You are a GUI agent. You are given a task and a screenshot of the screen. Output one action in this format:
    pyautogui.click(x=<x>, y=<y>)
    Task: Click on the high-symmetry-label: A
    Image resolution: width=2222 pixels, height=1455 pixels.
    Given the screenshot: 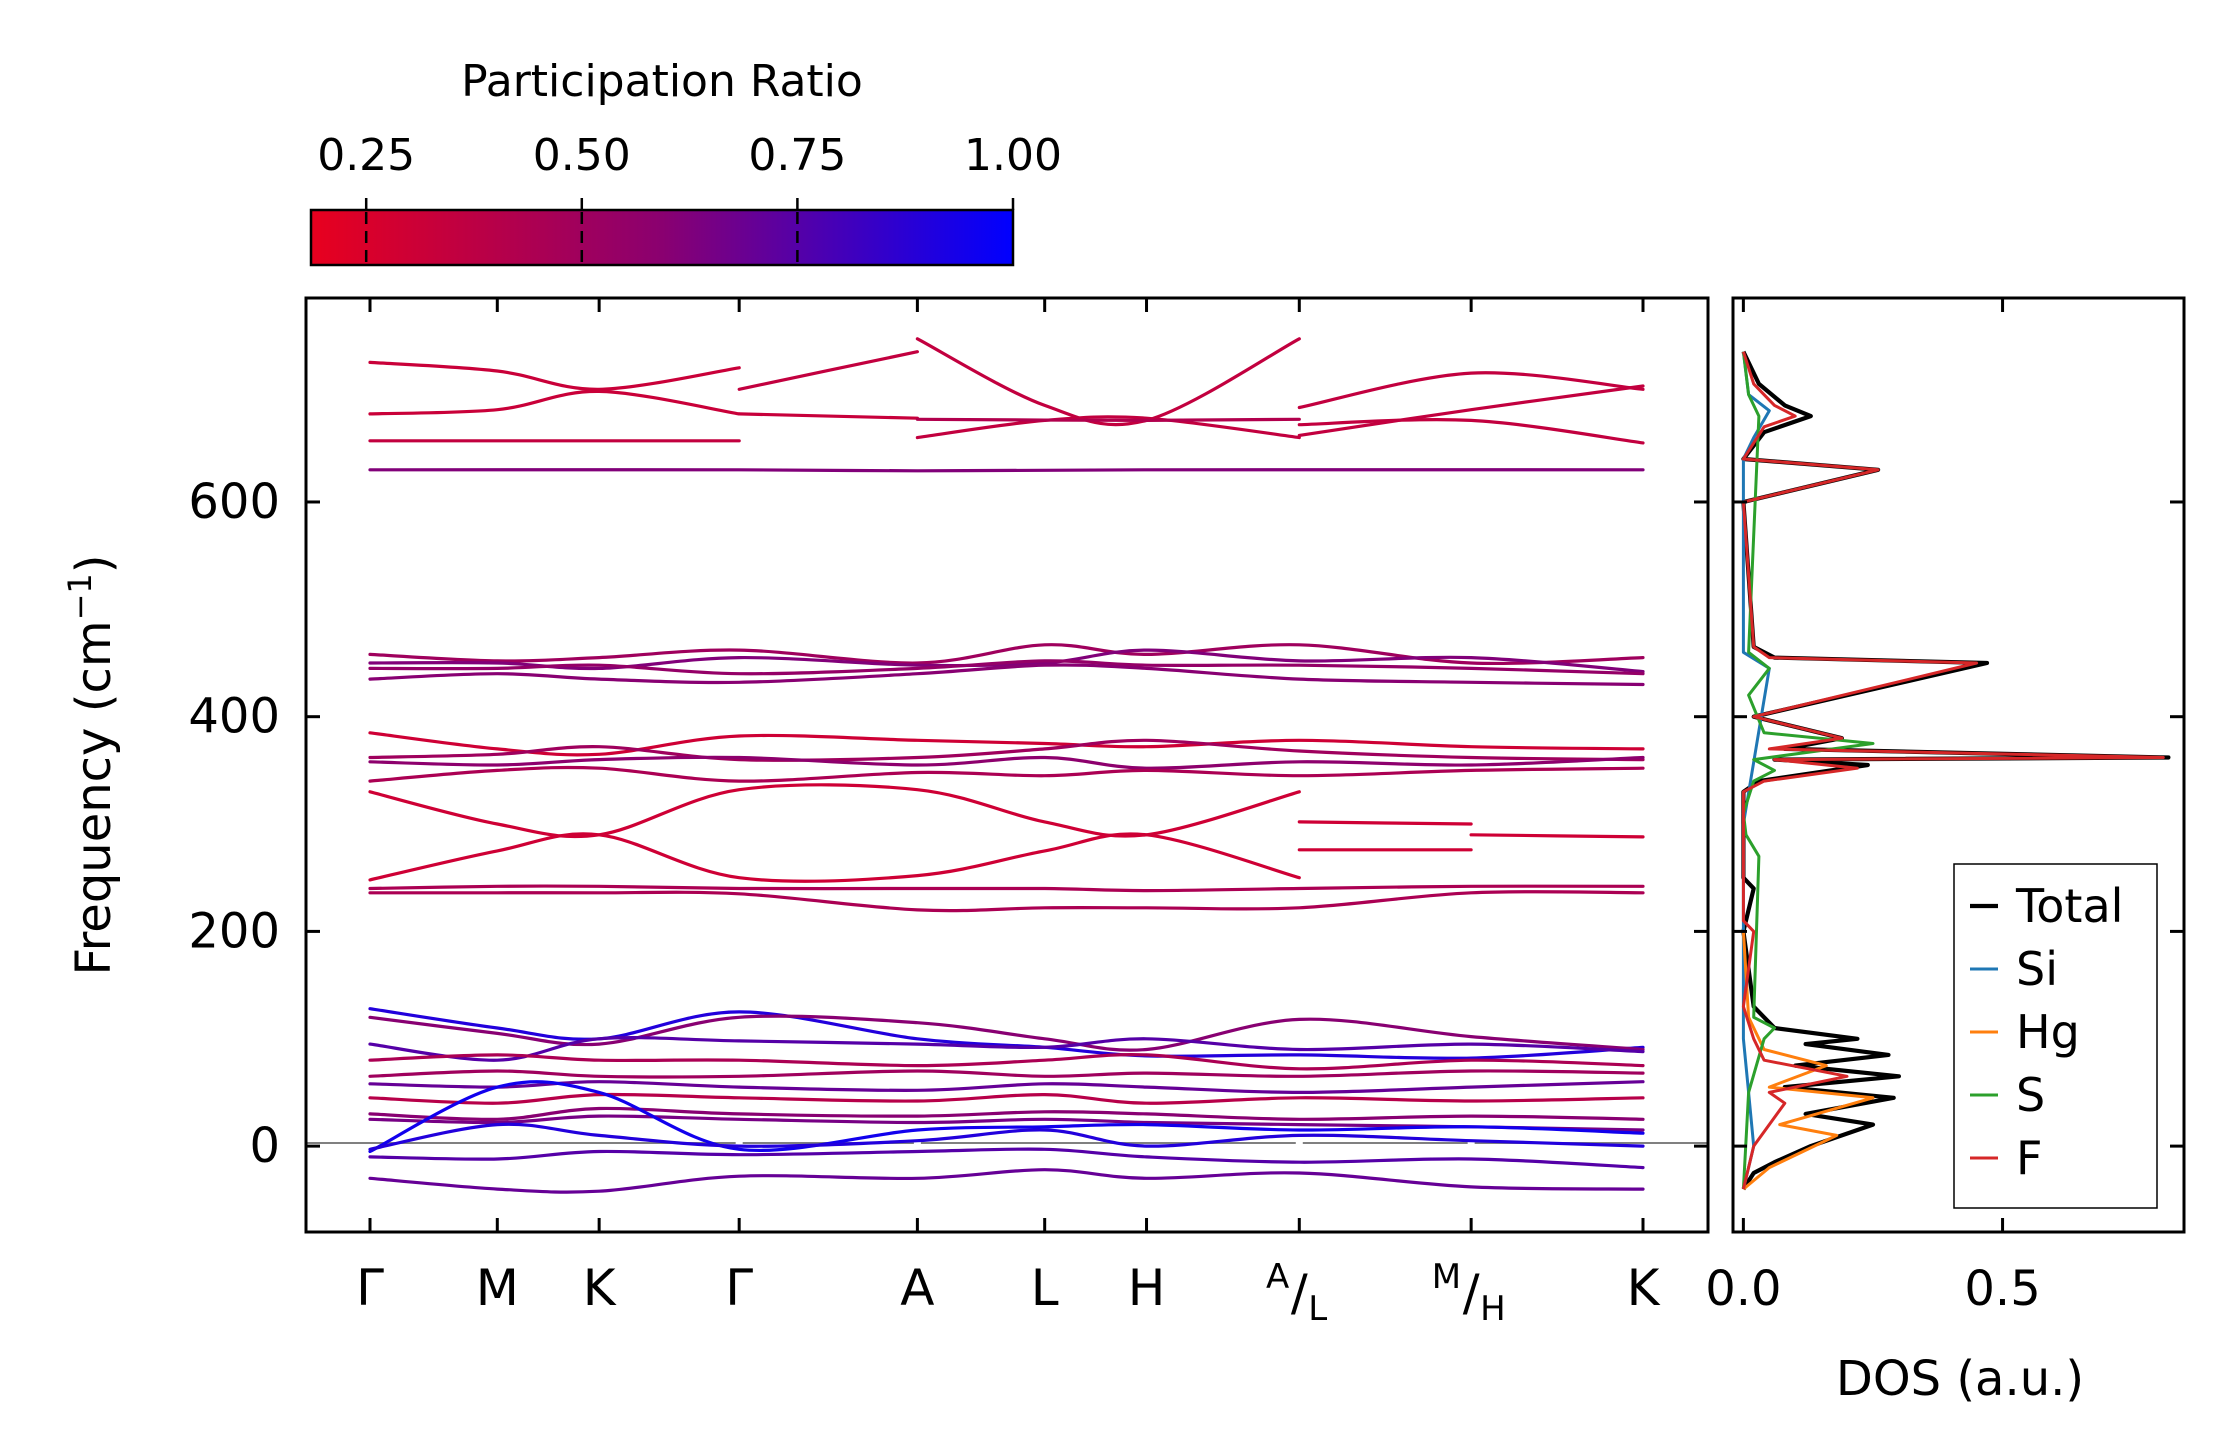 What is the action you would take?
    pyautogui.click(x=917, y=1288)
    